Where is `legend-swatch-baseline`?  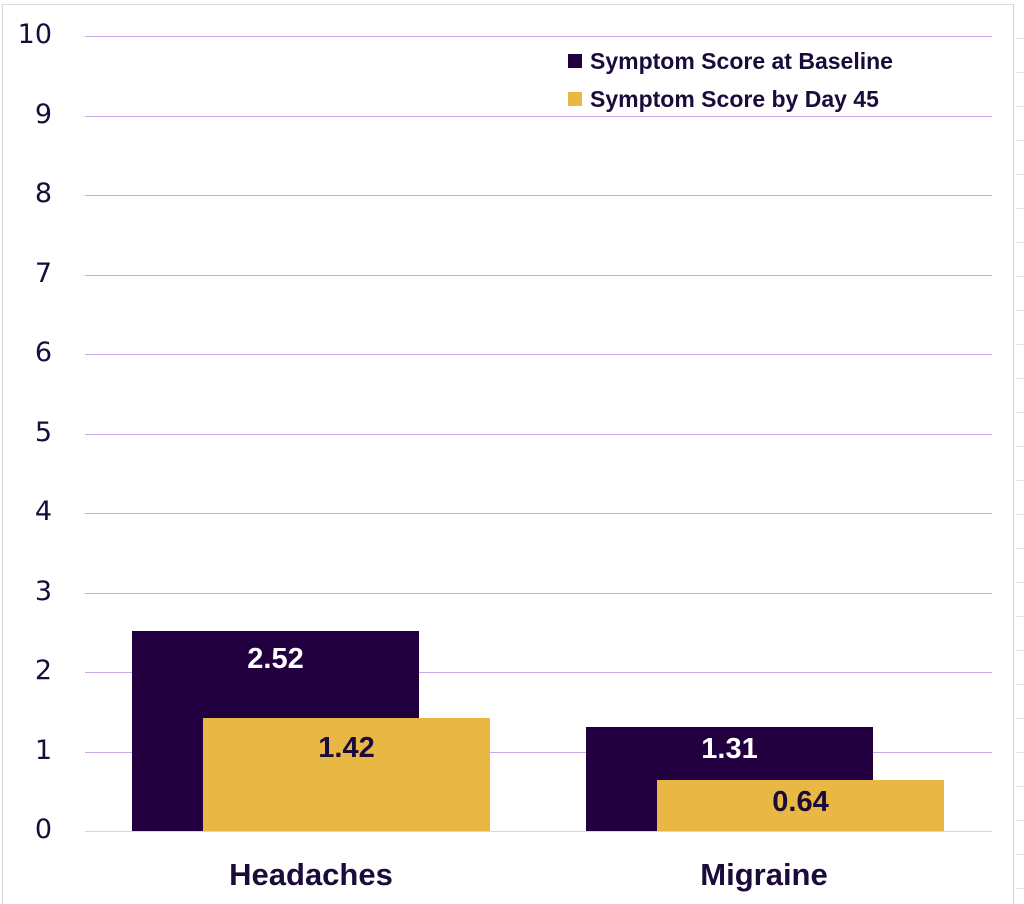 legend-swatch-baseline is located at coordinates (575, 61).